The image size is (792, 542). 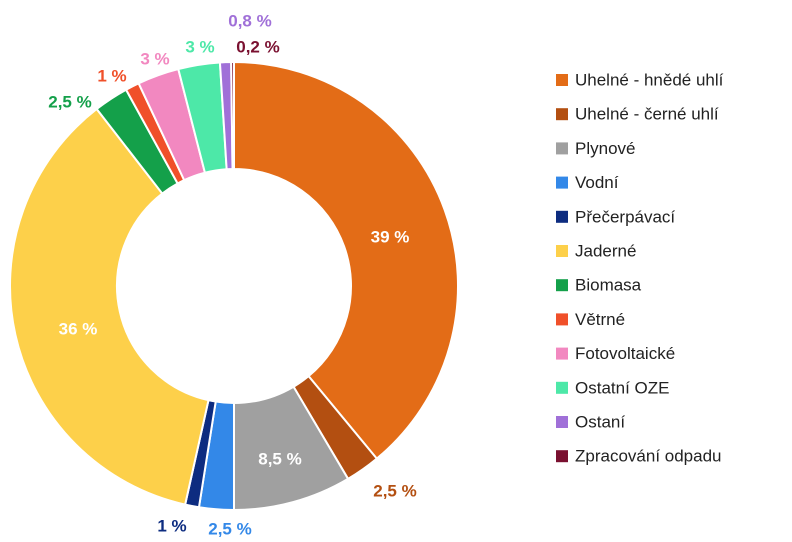 What do you see at coordinates (597, 182) in the screenshot?
I see `legend-label: Vodní` at bounding box center [597, 182].